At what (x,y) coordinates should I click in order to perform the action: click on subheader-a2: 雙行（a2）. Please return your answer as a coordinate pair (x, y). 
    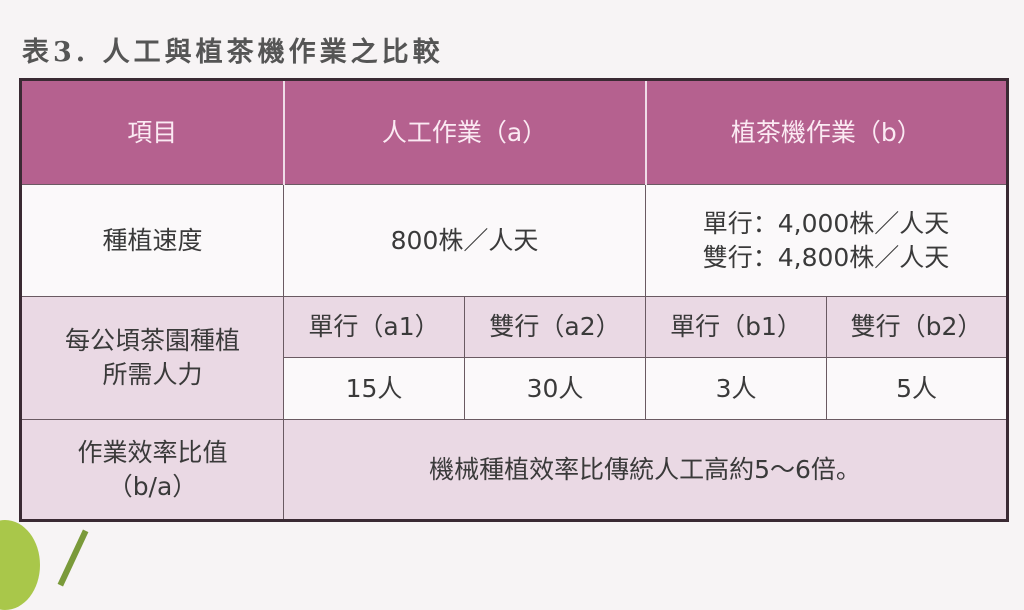
    Looking at the image, I should click on (555, 327).